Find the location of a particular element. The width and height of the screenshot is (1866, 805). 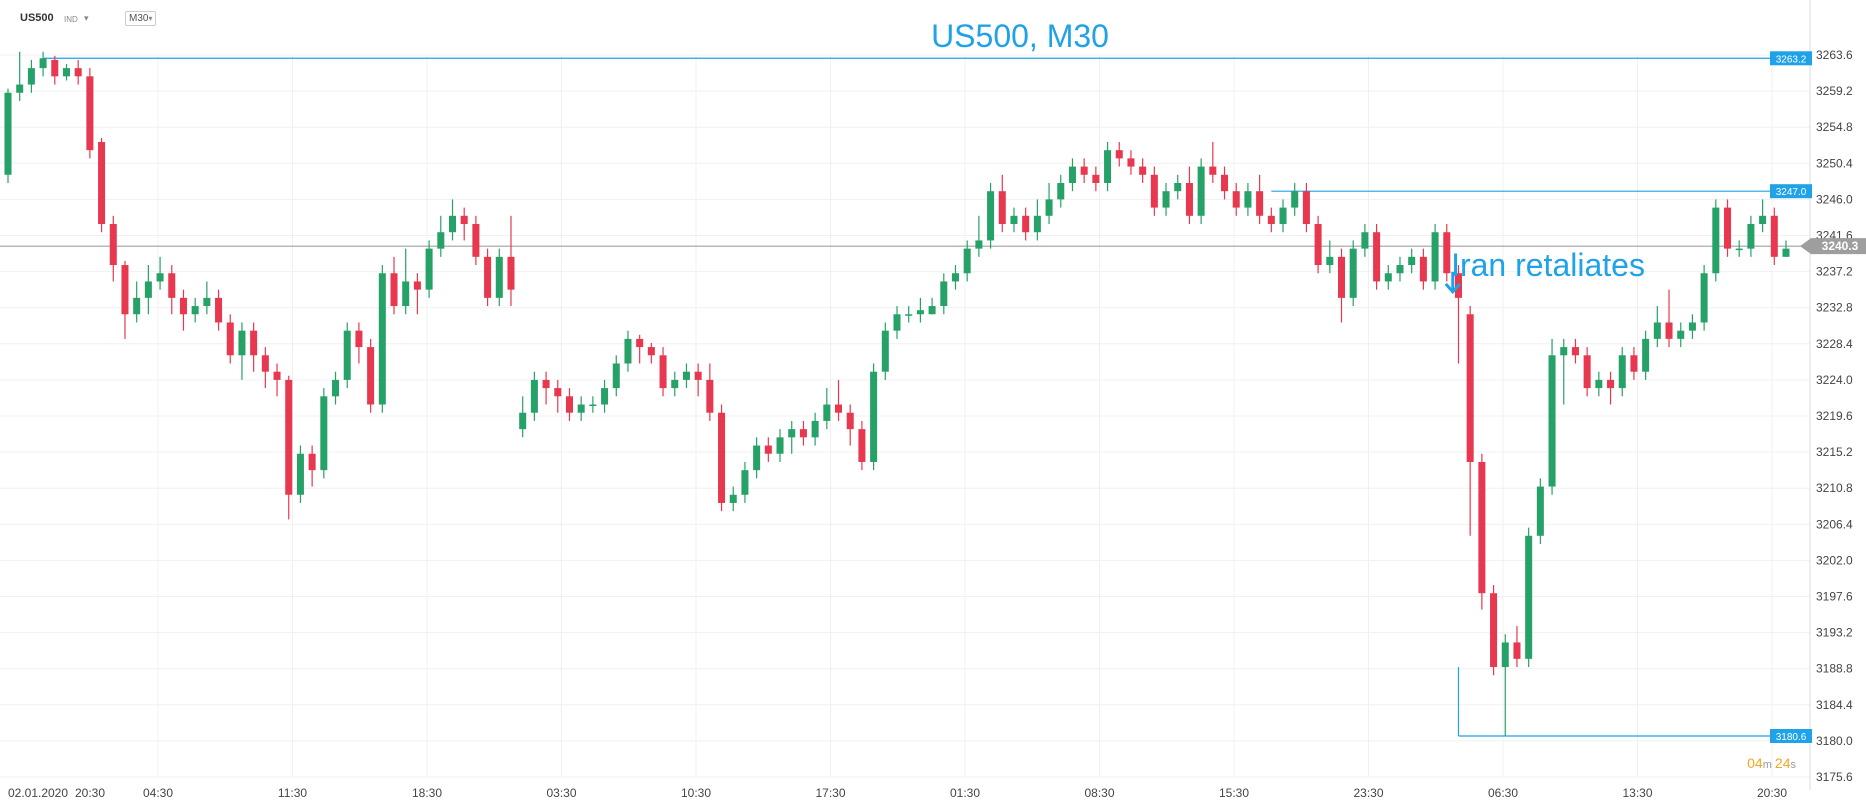

y-tick-label: 3228.4 is located at coordinates (1834, 344).